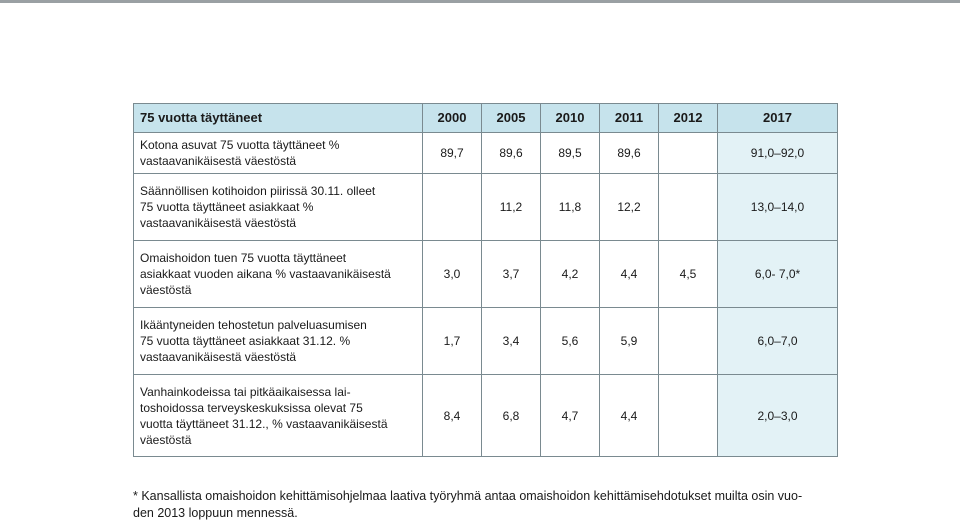 This screenshot has width=960, height=528. I want to click on row-label-line: 75 vuotta täyttäneet asiakkaat %, so click(227, 207).